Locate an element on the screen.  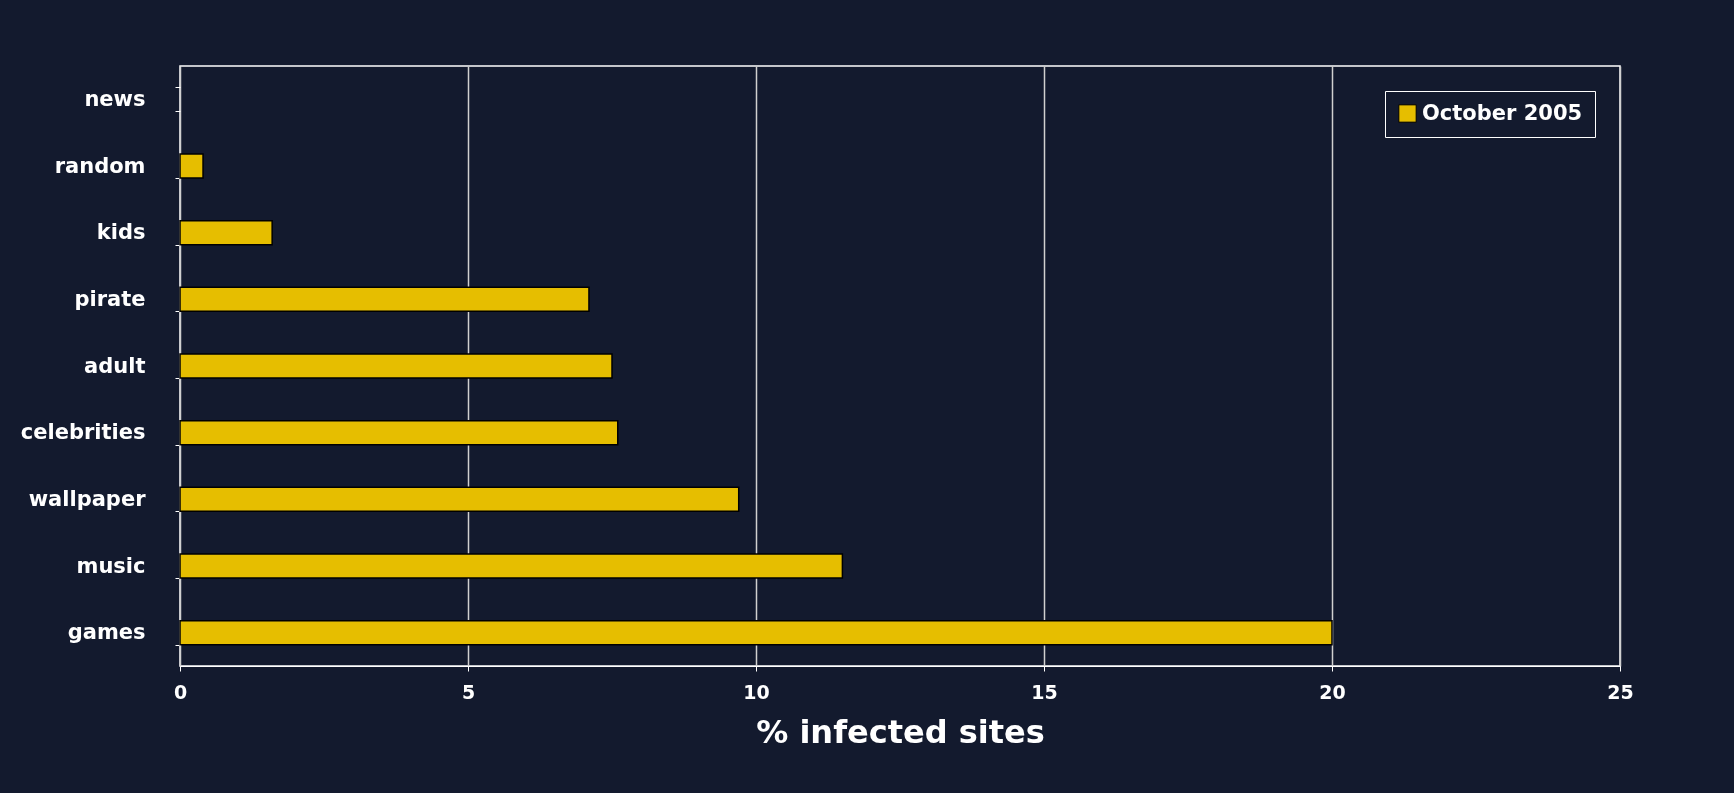
y-tick-label: games is located at coordinates (106, 632).